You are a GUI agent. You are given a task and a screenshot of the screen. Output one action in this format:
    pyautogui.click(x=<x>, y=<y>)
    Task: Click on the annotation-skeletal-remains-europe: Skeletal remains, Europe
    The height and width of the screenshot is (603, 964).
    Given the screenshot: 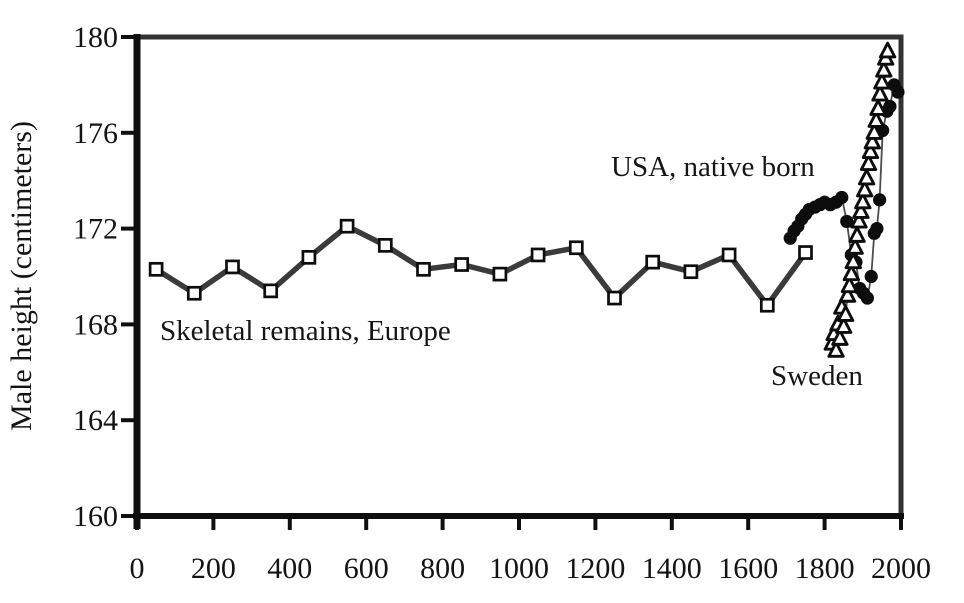 What is the action you would take?
    pyautogui.click(x=305, y=331)
    